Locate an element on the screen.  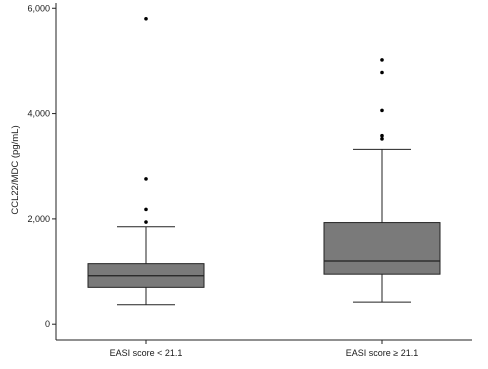
y-tick-label: 2,000 is located at coordinates (38, 219).